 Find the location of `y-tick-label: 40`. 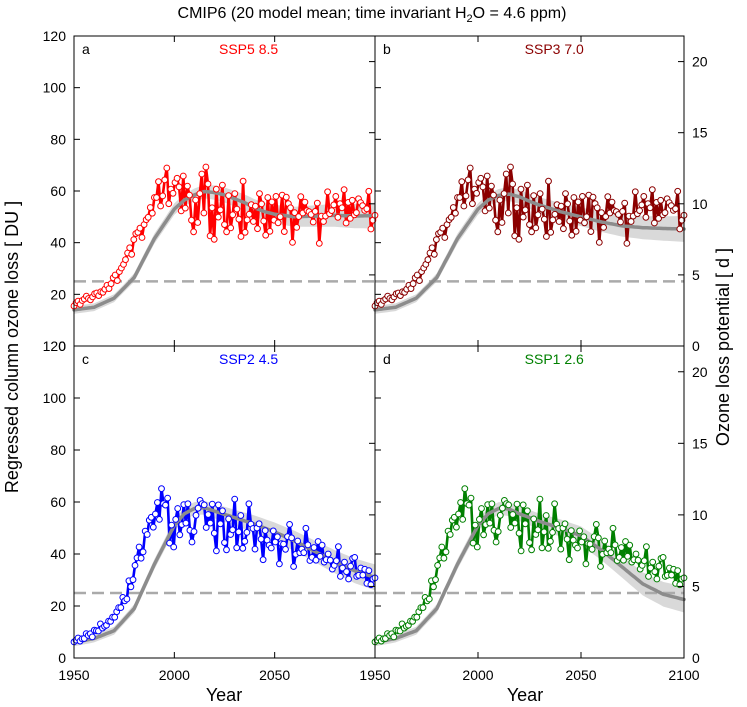

y-tick-label: 40 is located at coordinates (58, 243).